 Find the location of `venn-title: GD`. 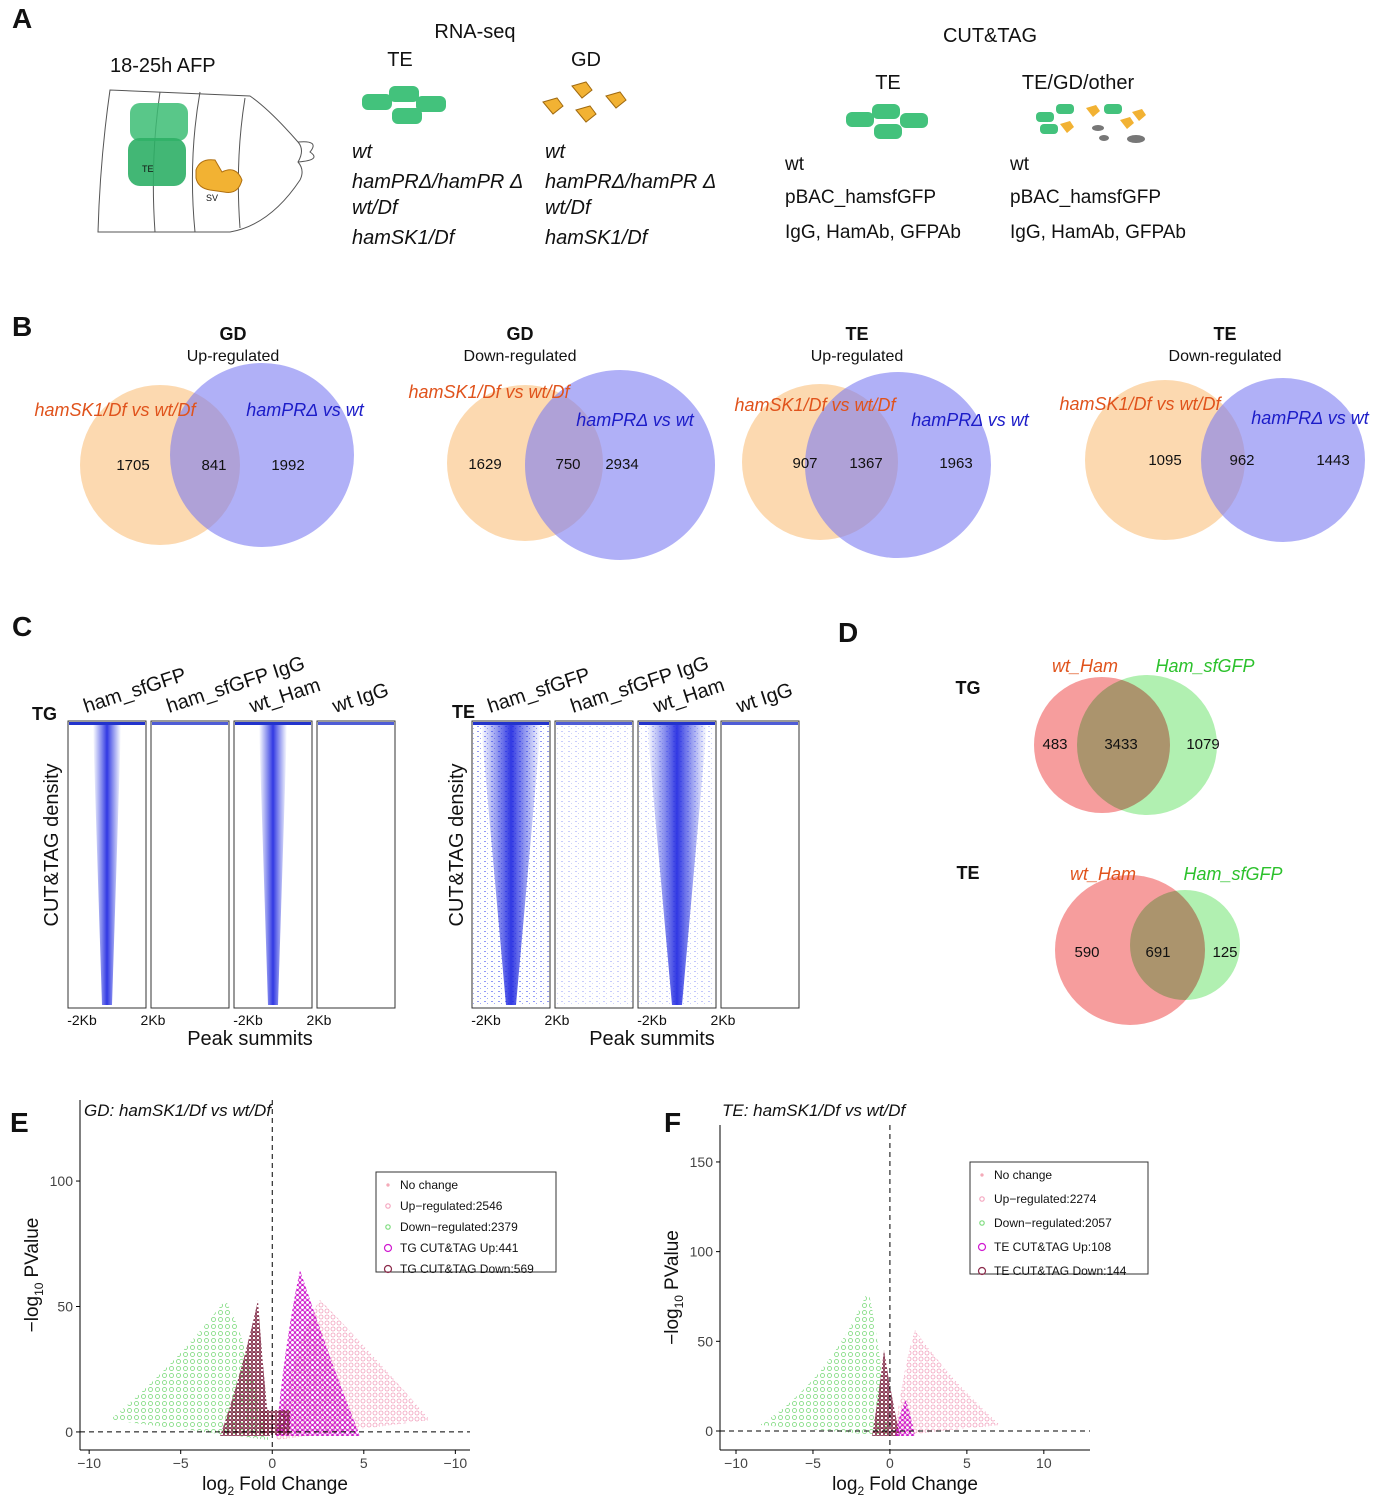

venn-title: GD is located at coordinates (520, 334).